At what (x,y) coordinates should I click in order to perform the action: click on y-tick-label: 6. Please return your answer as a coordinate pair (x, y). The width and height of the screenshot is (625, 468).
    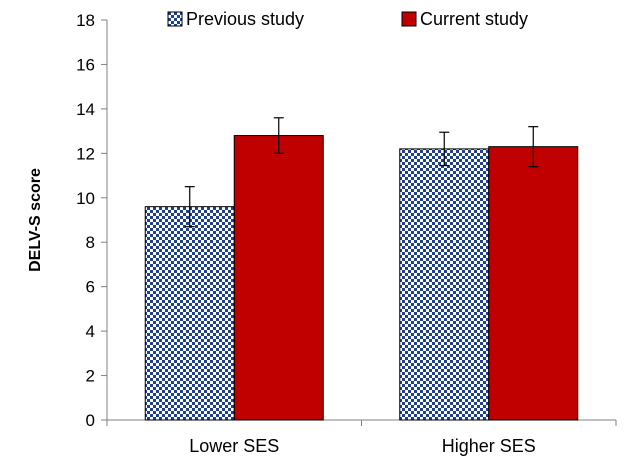
    Looking at the image, I should click on (90, 287).